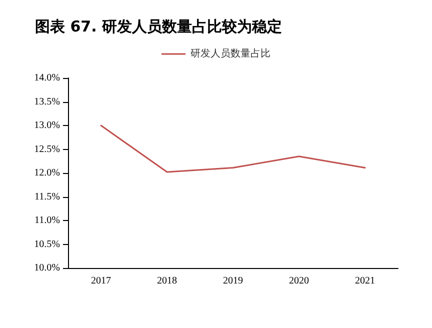 The height and width of the screenshot is (328, 432). I want to click on y-tick-label: 11.0%, so click(47, 220).